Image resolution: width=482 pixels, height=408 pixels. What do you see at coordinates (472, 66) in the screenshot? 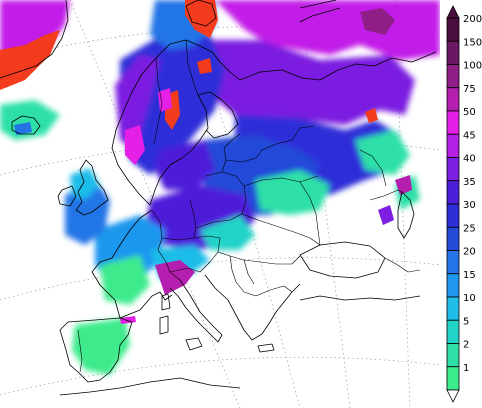
I see `legend-label-100: 100` at bounding box center [472, 66].